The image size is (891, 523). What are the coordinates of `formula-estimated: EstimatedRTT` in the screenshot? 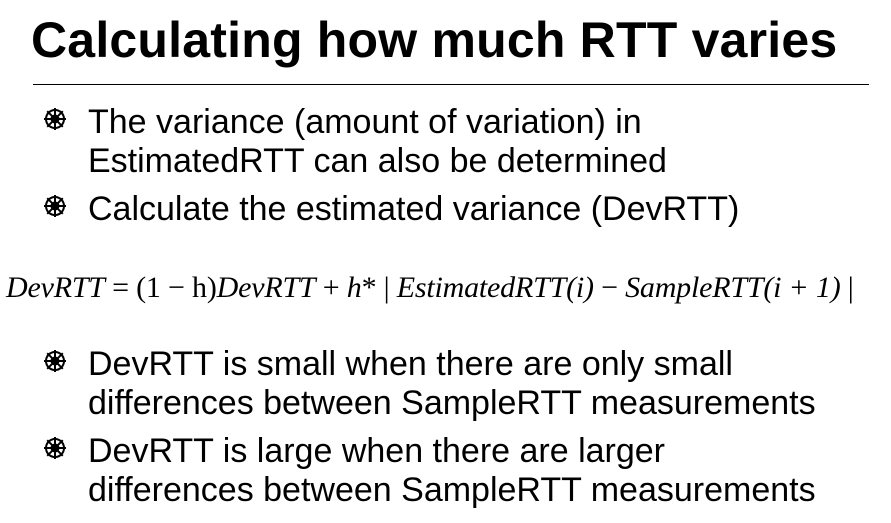 It's located at (481, 287).